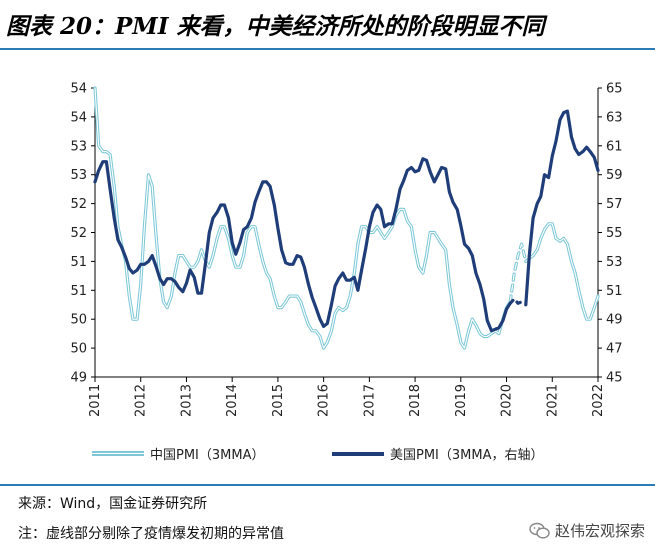 The width and height of the screenshot is (655, 556). What do you see at coordinates (614, 146) in the screenshot?
I see `right-tick-label: 61` at bounding box center [614, 146].